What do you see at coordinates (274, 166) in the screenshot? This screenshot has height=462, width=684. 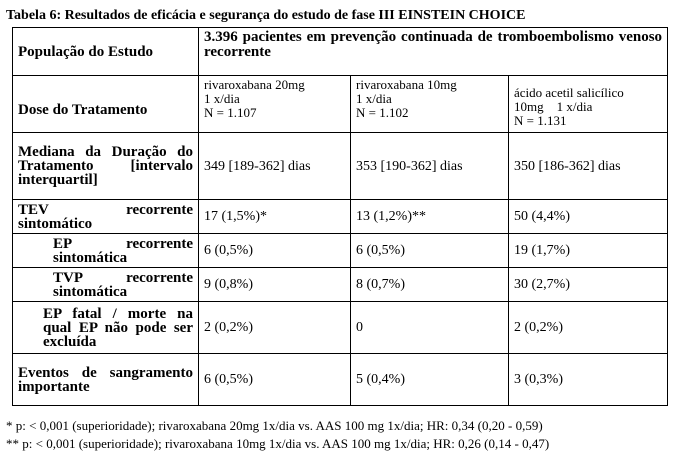 I see `value-cell: 349 [189-362] dias` at bounding box center [274, 166].